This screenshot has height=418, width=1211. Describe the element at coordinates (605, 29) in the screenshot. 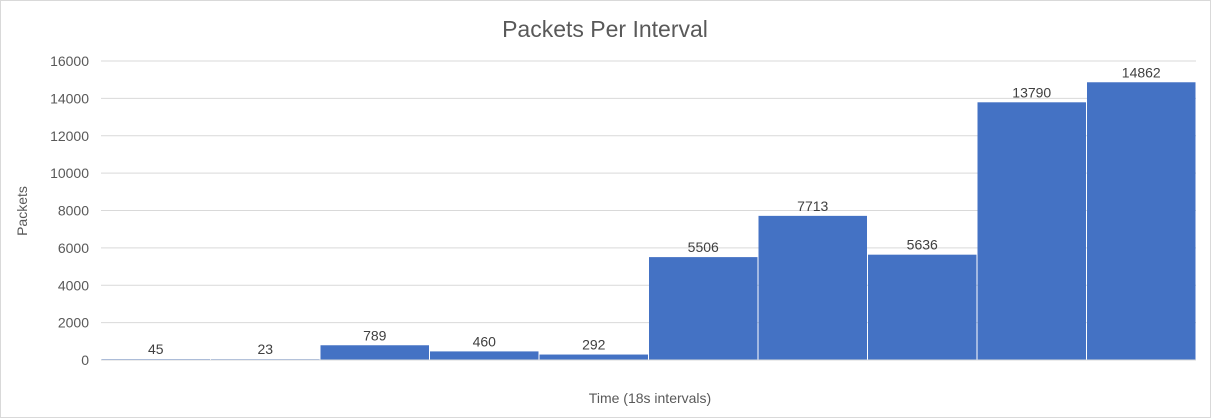

I see `chart-title: Packets Per Interval` at that location.